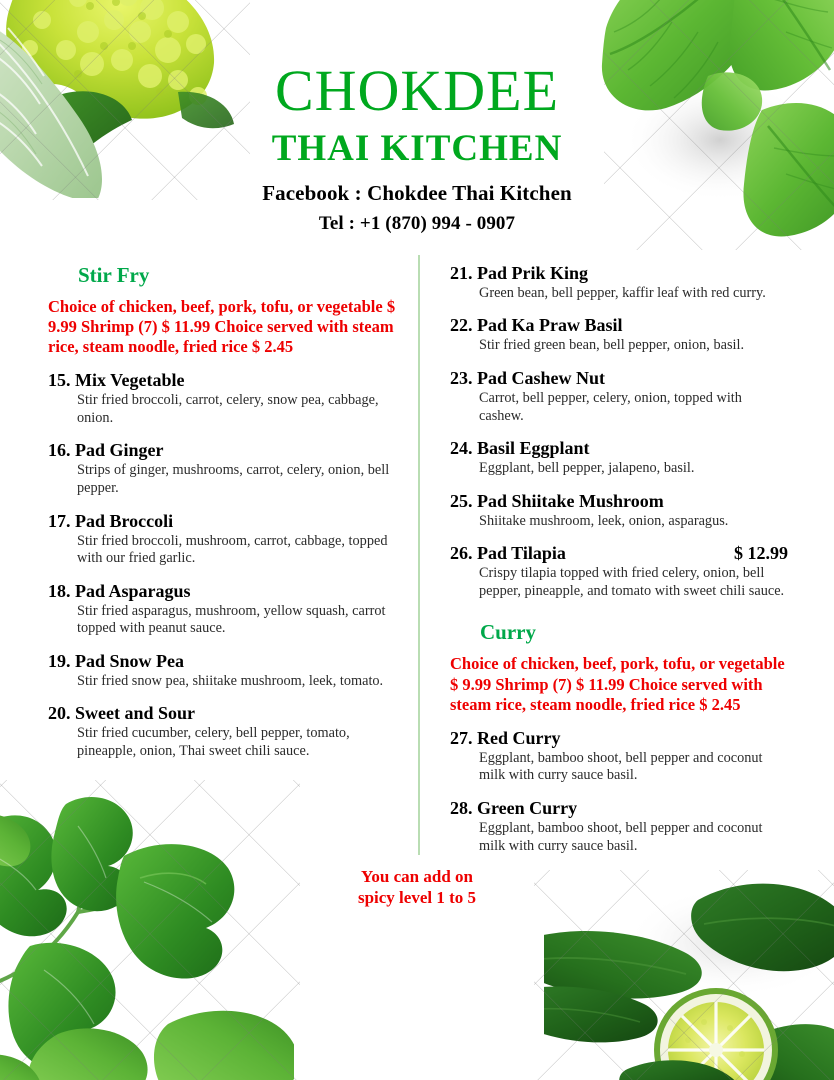 This screenshot has height=1080, width=834. I want to click on menu-item-title: 15. Mix Vegetable, so click(116, 380).